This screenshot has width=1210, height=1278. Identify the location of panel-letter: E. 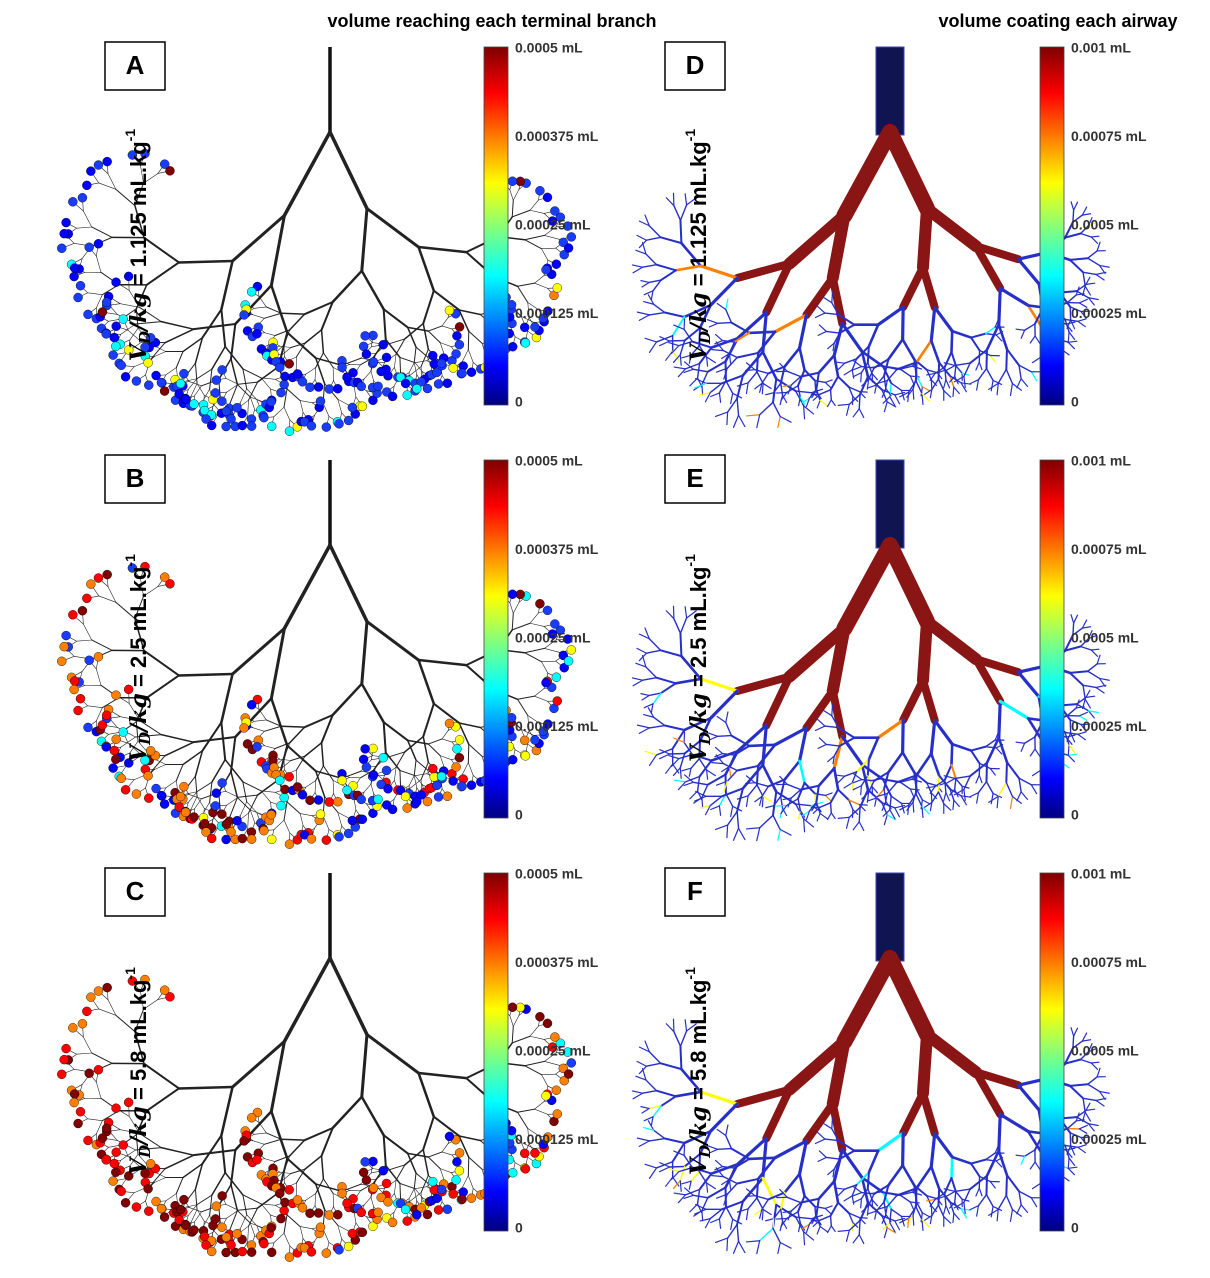
(694, 478).